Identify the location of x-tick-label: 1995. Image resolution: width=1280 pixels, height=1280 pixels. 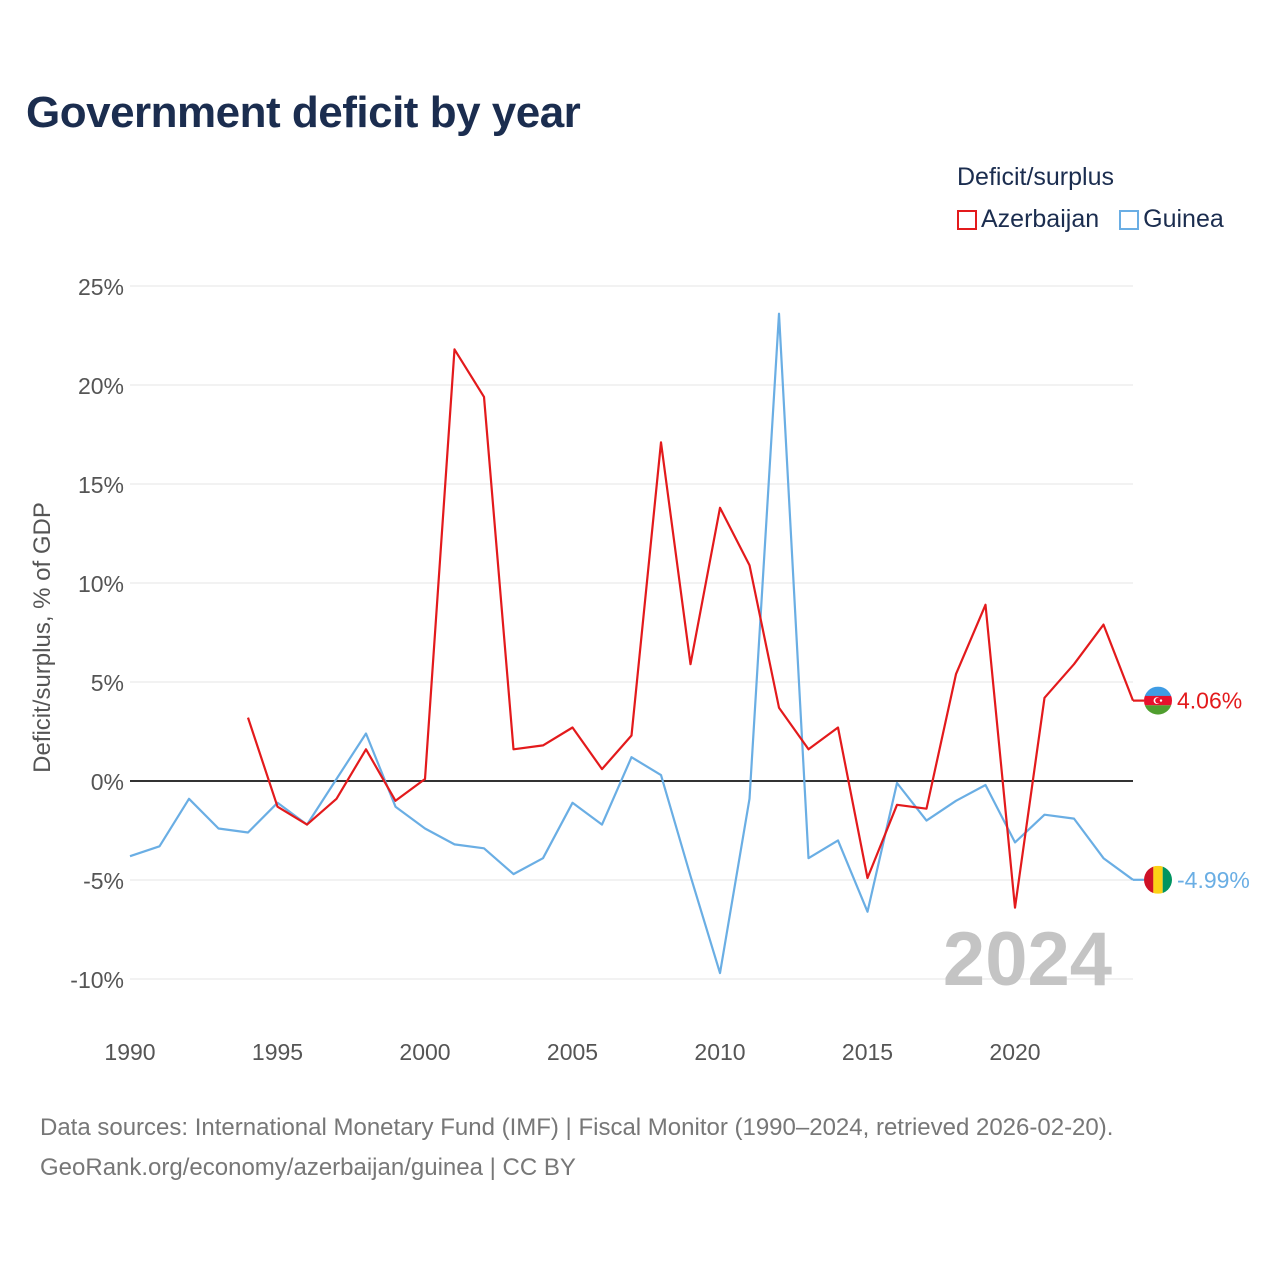
(277, 1052).